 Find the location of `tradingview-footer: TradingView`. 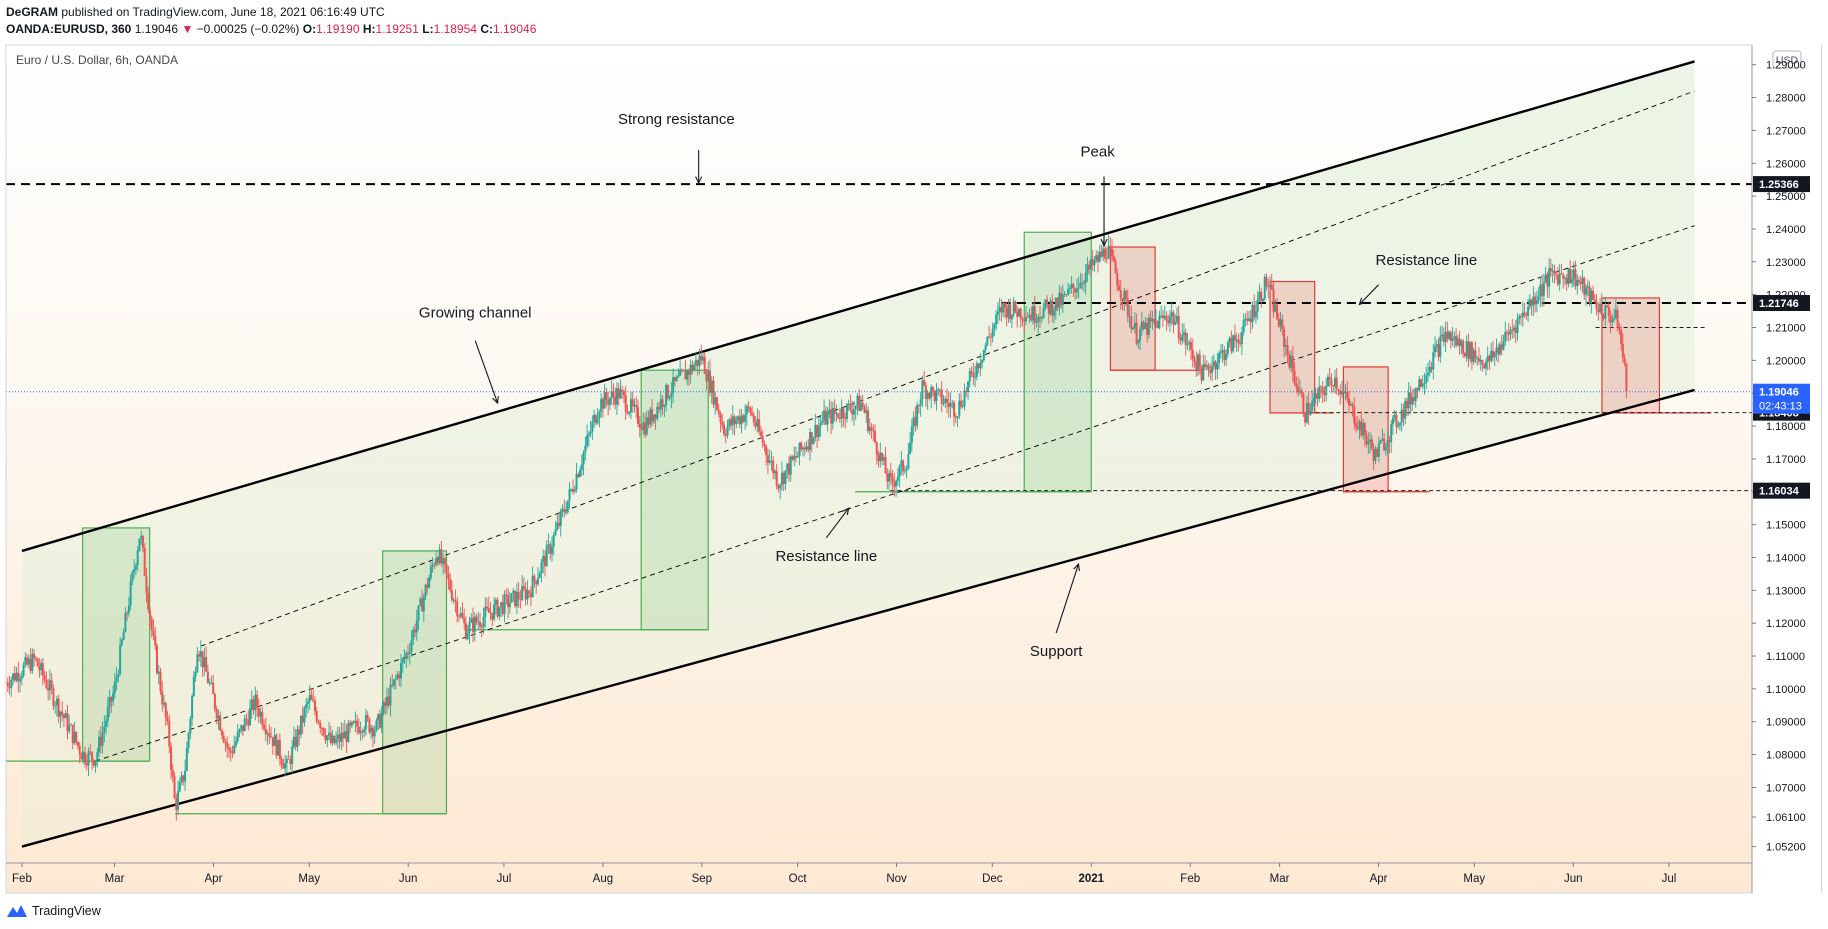

tradingview-footer: TradingView is located at coordinates (53, 911).